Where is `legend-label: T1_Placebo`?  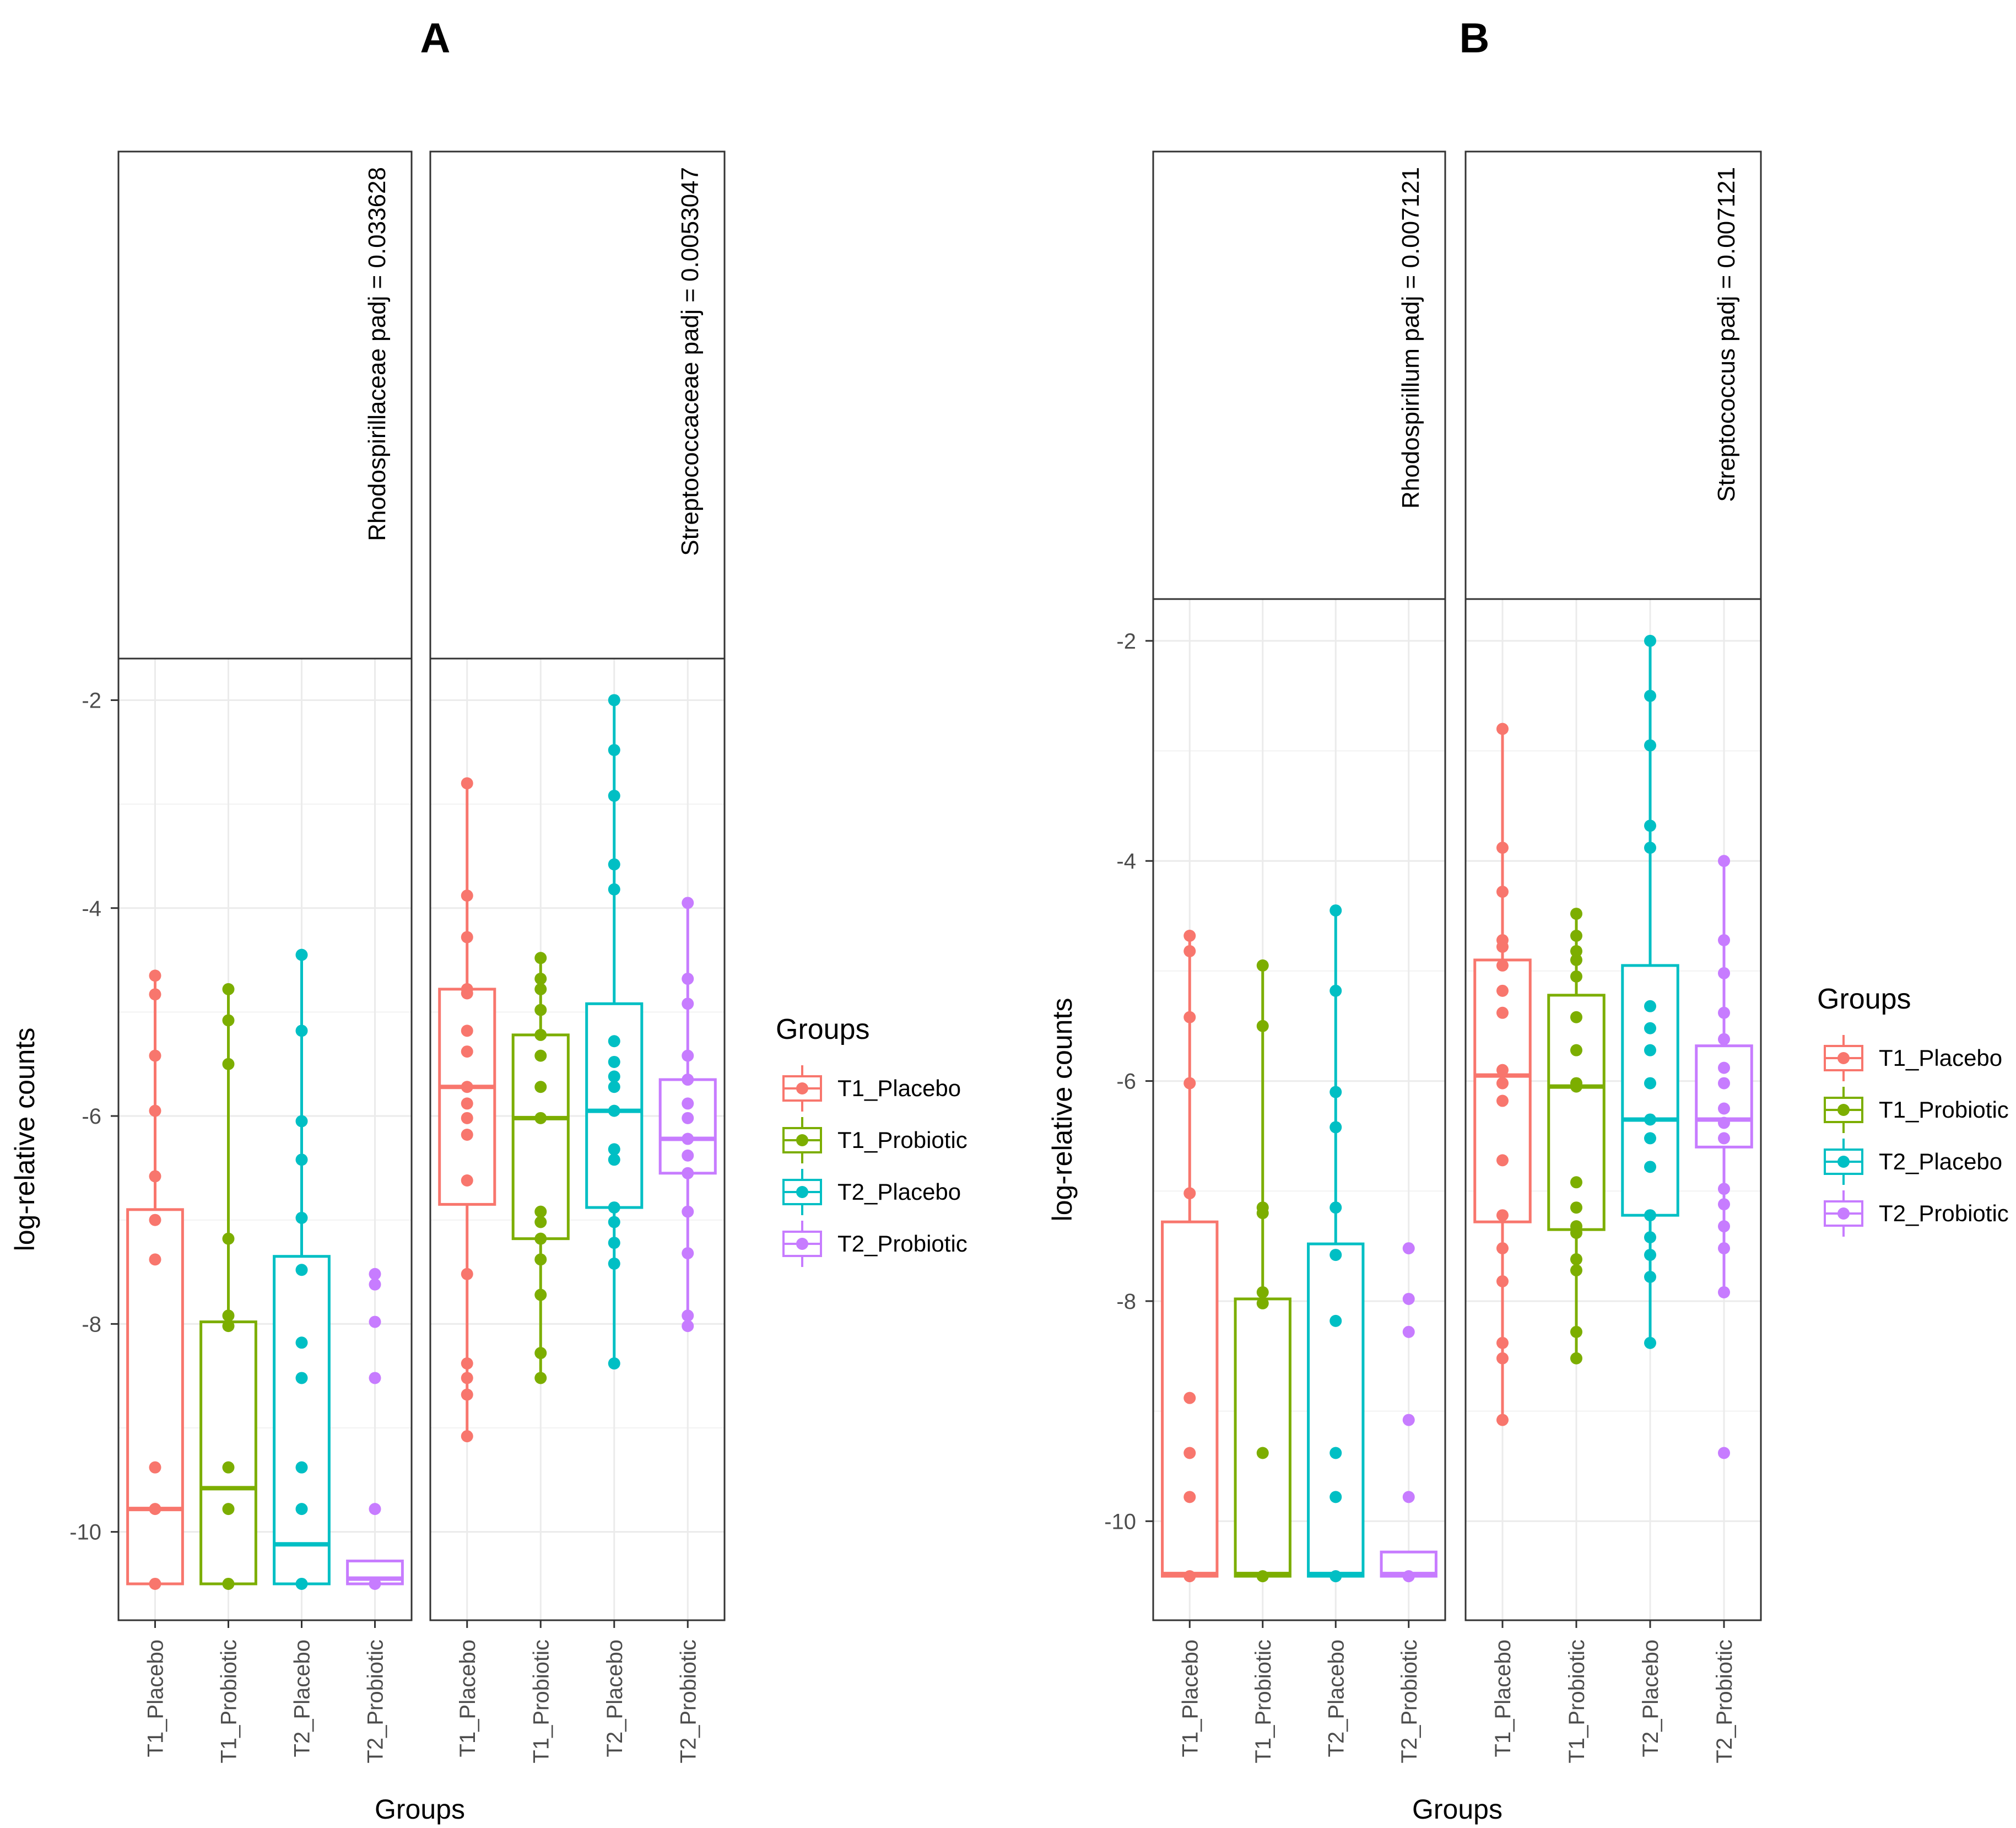
legend-label: T1_Placebo is located at coordinates (1941, 1058).